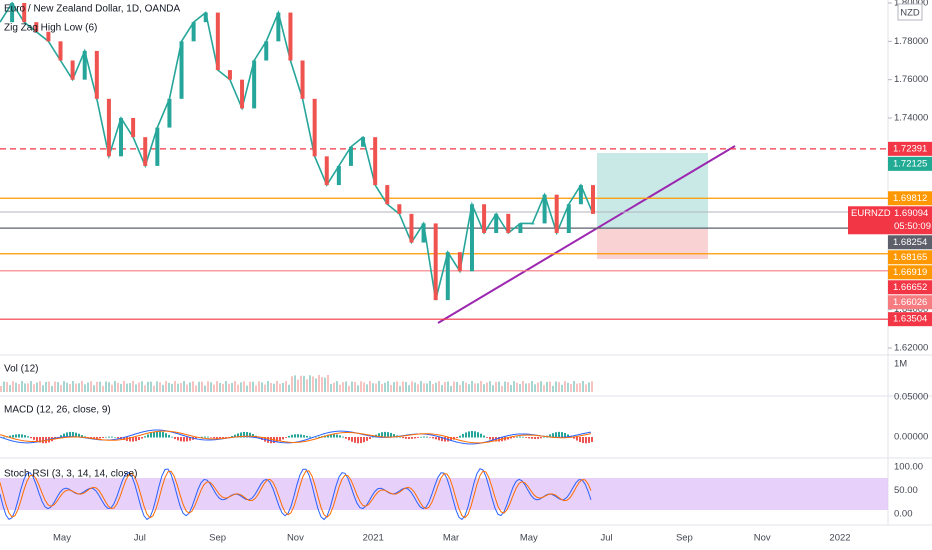  What do you see at coordinates (912, 226) in the screenshot?
I see `countdown: 05:50:09` at bounding box center [912, 226].